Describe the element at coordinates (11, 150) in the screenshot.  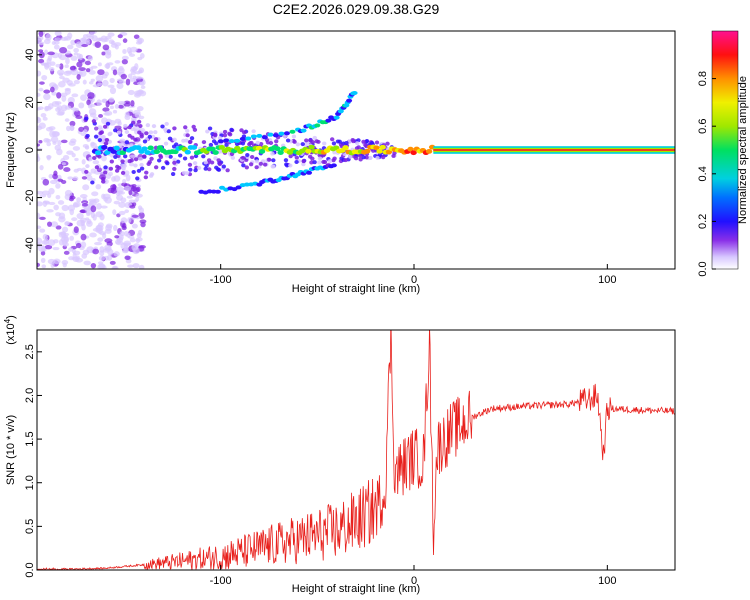
I see `spectrogram-y-axis-label: Frequency (Hz)` at that location.